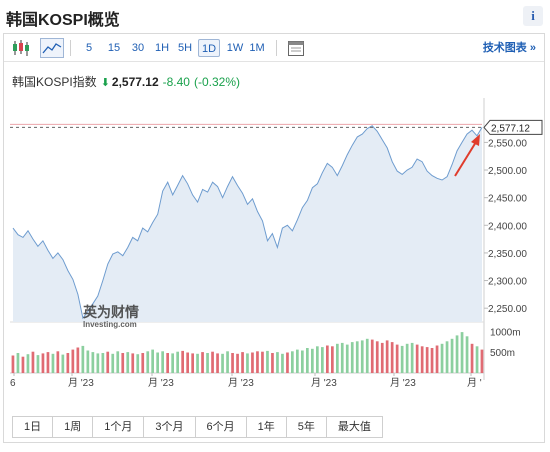 The width and height of the screenshot is (550, 452). I want to click on volume-tick-label: 1000m, so click(505, 332).